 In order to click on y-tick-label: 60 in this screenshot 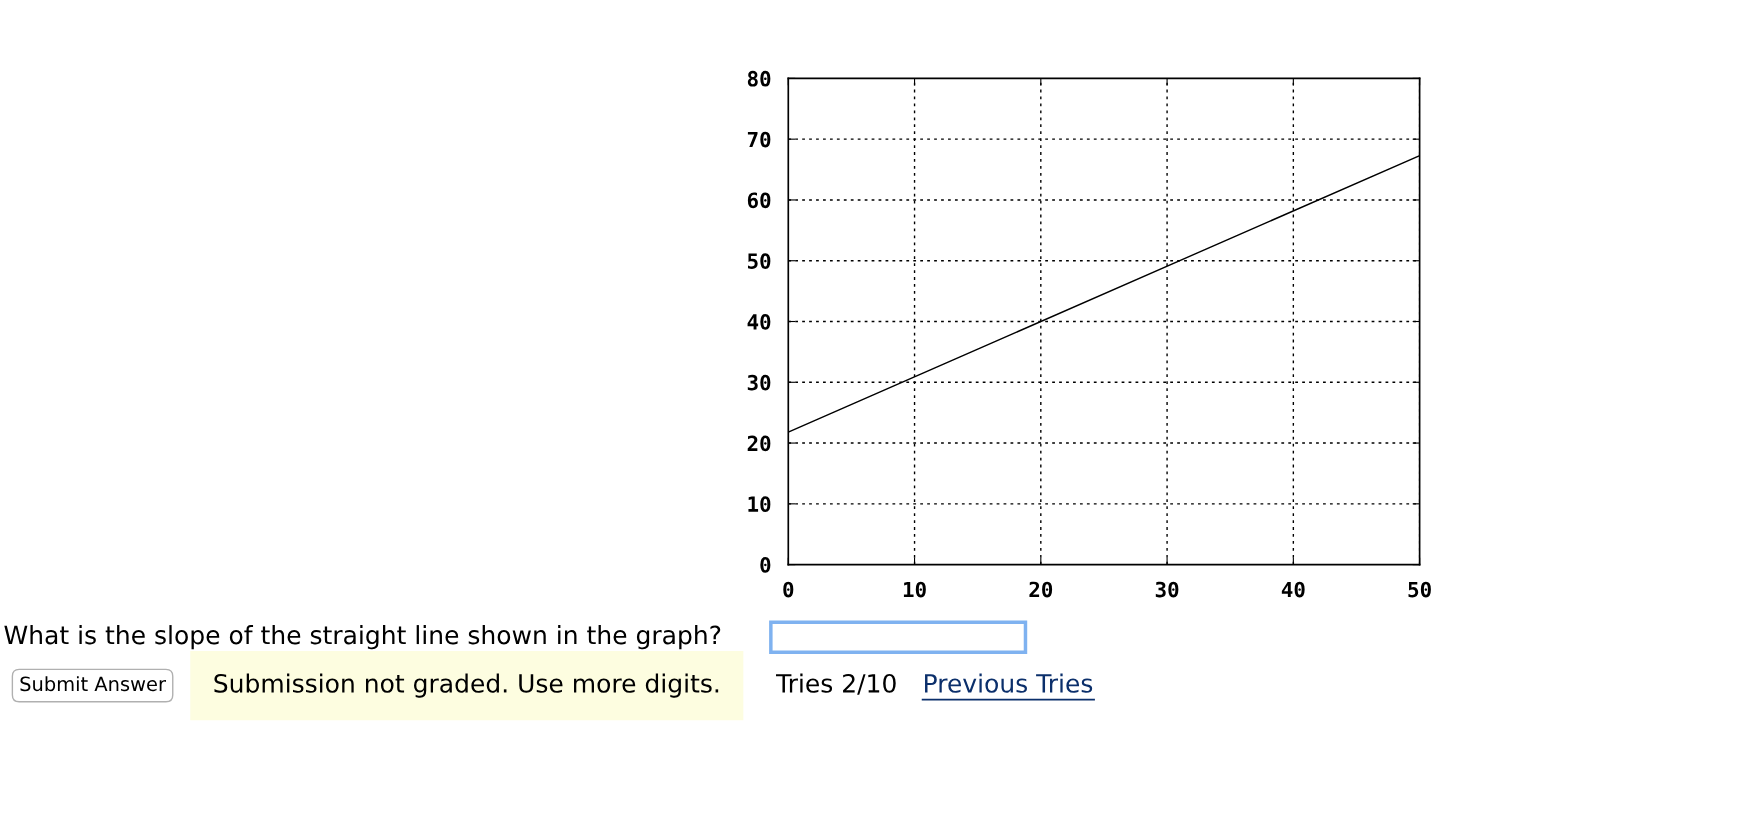, I will do `click(759, 200)`.